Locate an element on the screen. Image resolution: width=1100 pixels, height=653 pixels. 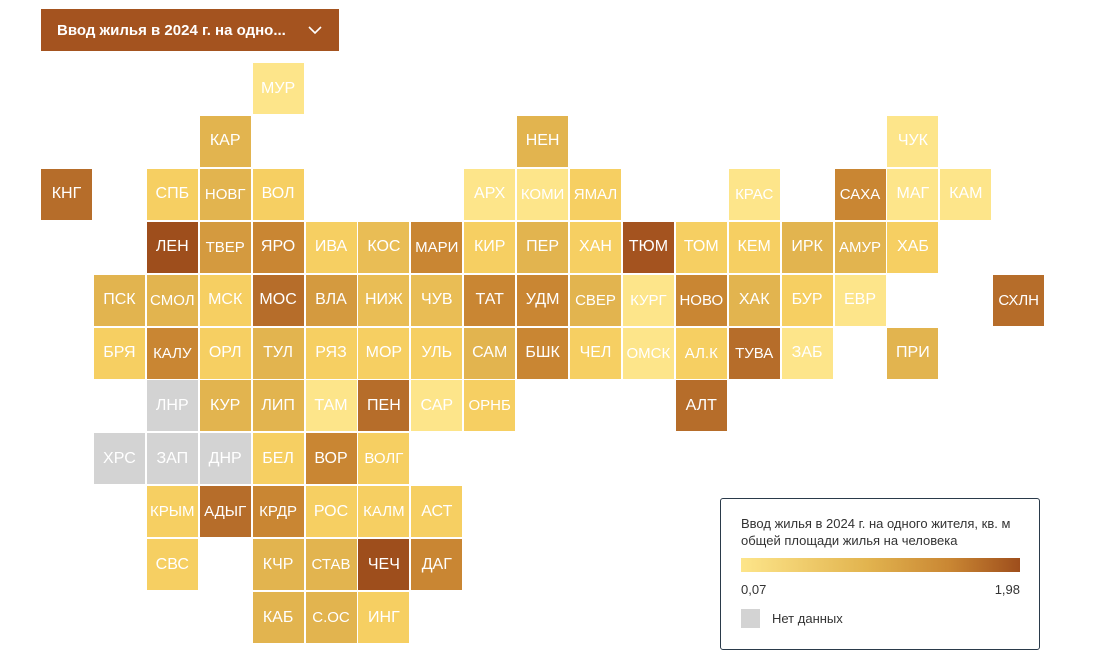
region-tile-ЗАП: ЗАП is located at coordinates (172, 459).